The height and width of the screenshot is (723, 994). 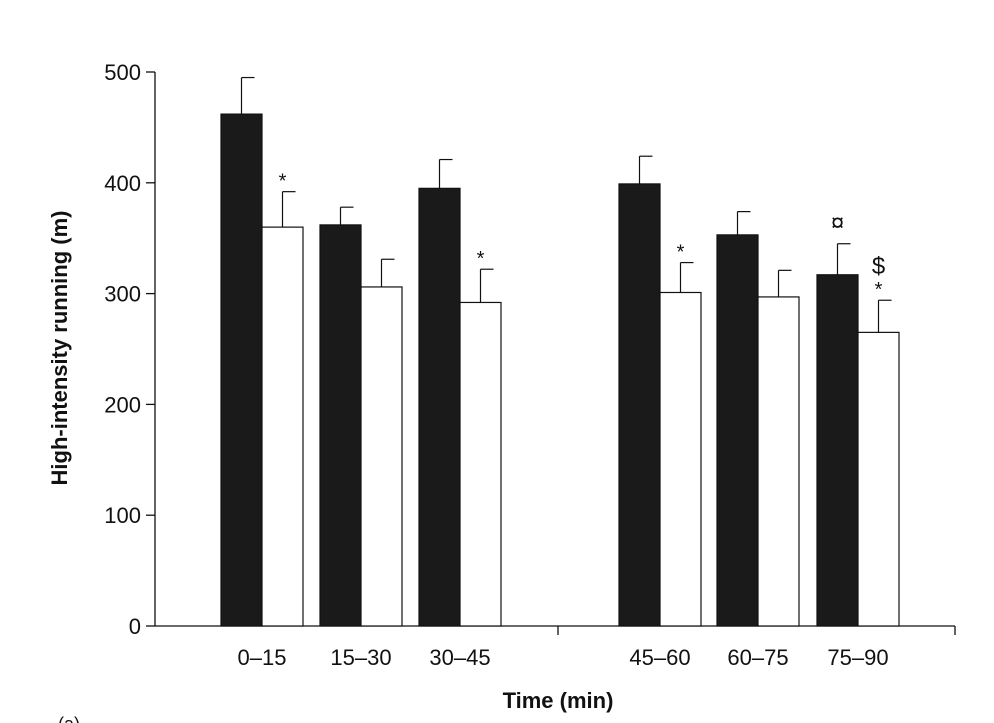 What do you see at coordinates (659, 657) in the screenshot?
I see `x-tick-label: 45–60` at bounding box center [659, 657].